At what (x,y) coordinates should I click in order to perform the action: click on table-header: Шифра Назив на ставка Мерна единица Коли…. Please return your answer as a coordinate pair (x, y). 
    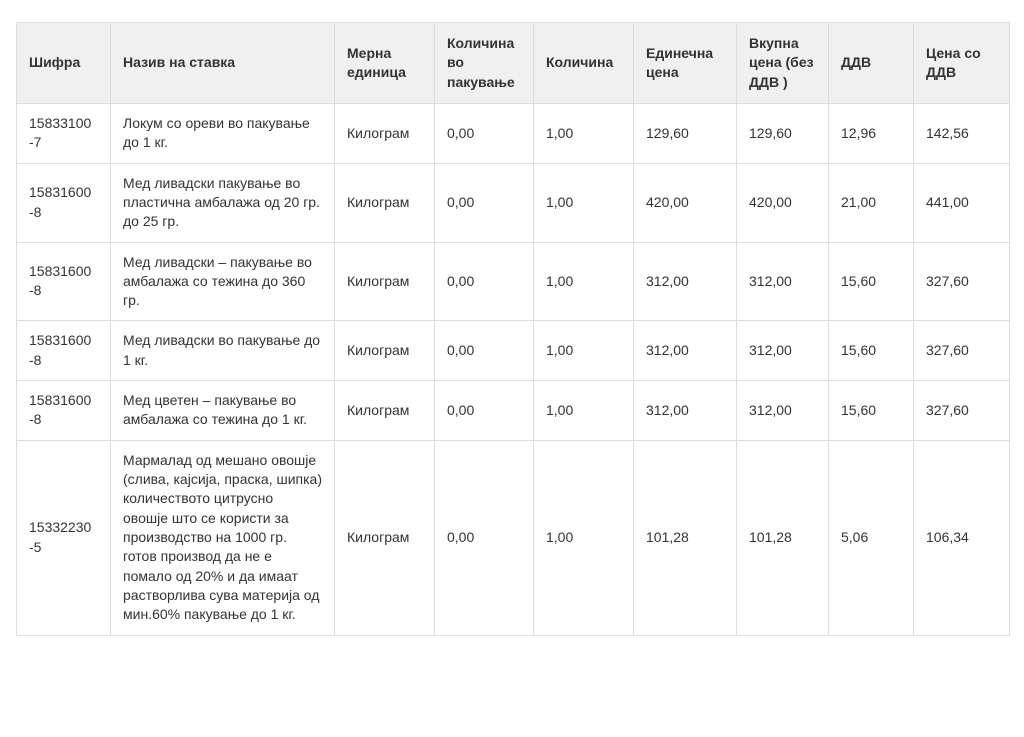
    Looking at the image, I should click on (513, 63).